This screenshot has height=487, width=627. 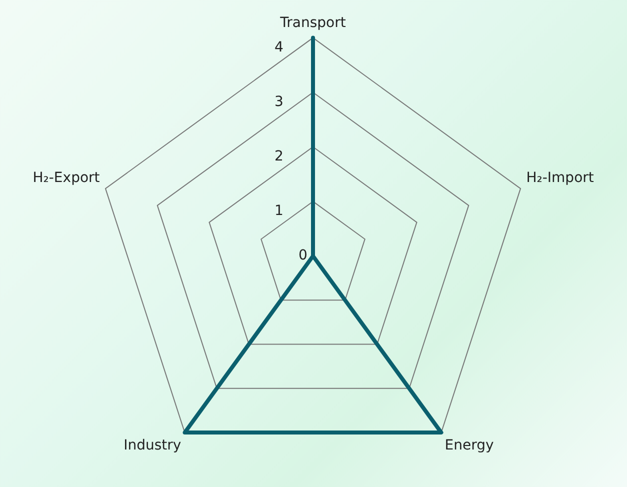 What do you see at coordinates (279, 156) in the screenshot?
I see `y-tick-label: 2` at bounding box center [279, 156].